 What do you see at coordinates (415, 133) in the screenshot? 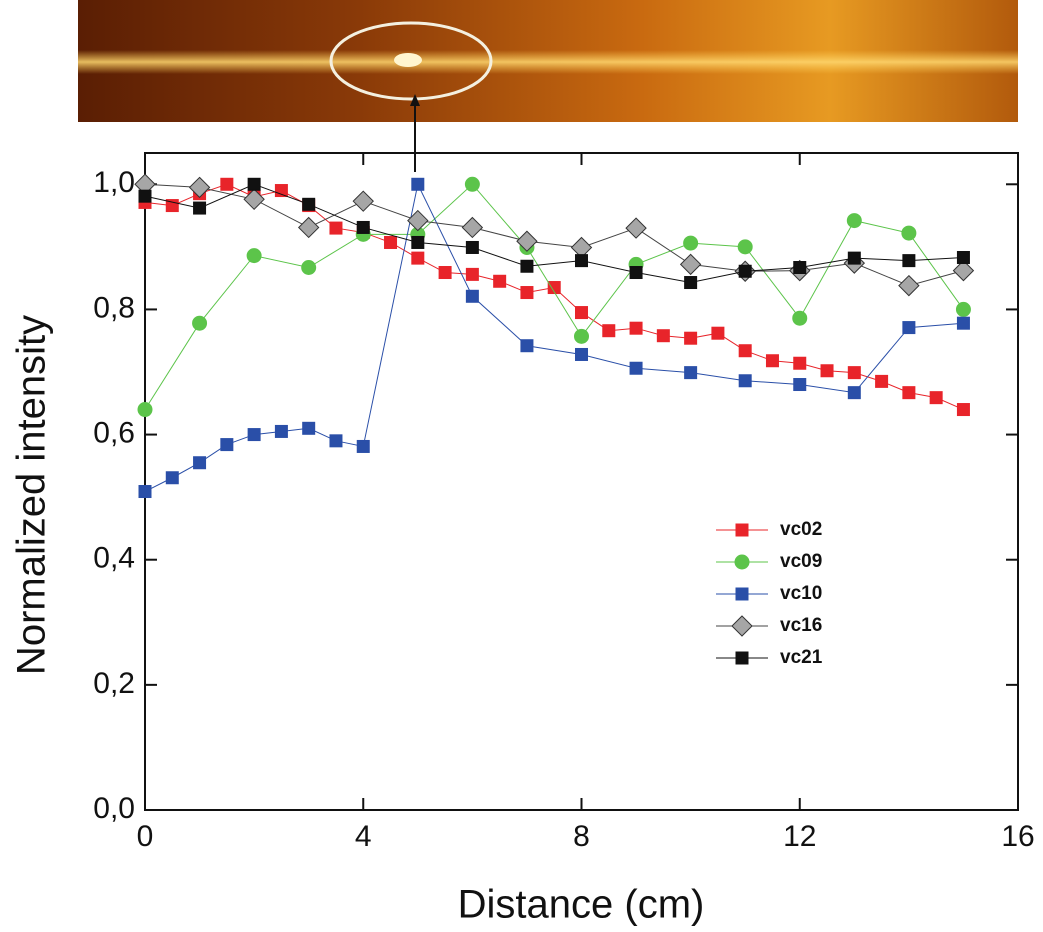
I see `arrow` at bounding box center [415, 133].